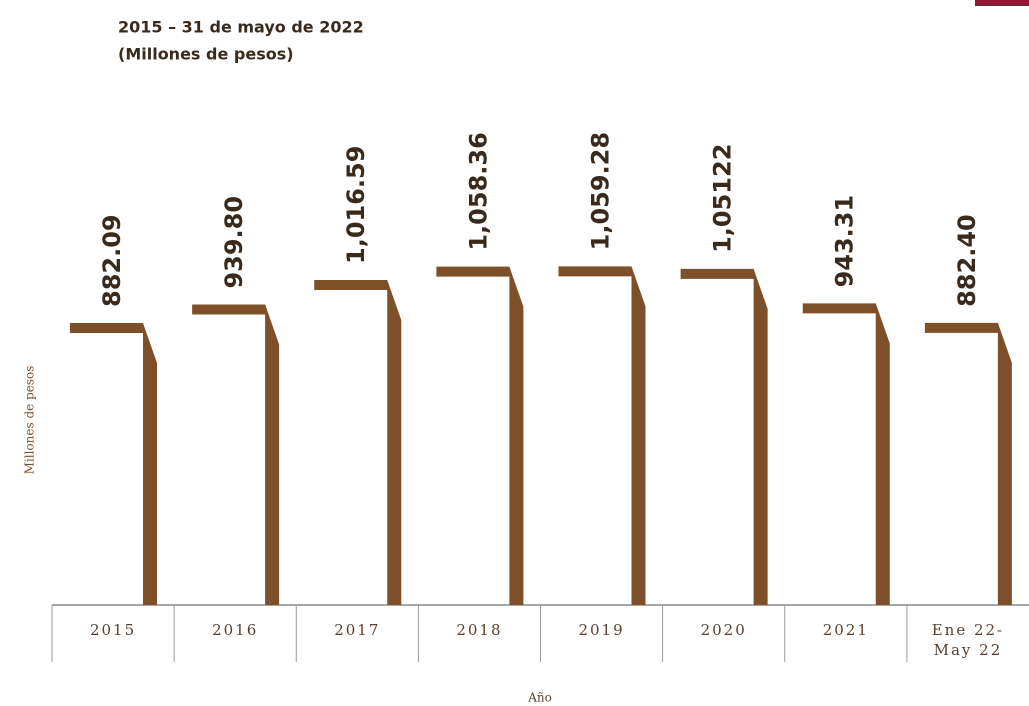 This screenshot has width=1029, height=706. Describe the element at coordinates (206, 54) in the screenshot. I see `chart-subtitle: (Millones de pesos)` at that location.